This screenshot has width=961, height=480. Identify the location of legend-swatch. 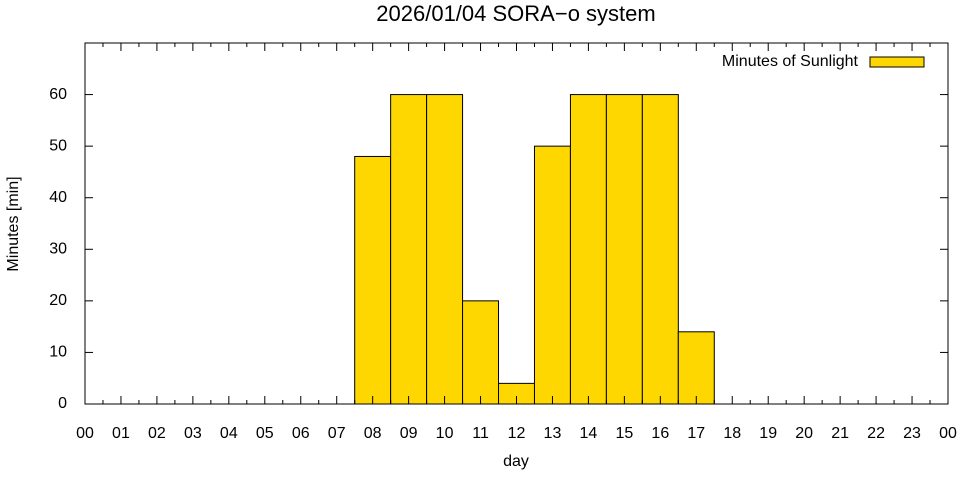
(897, 62).